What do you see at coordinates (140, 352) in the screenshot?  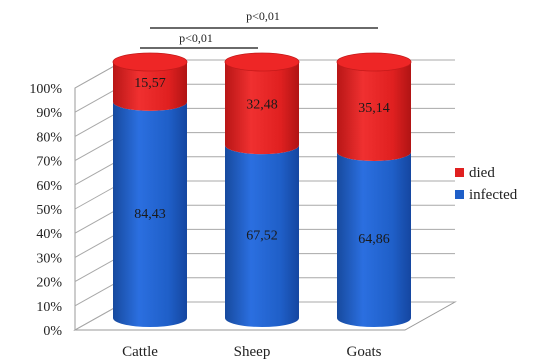 I see `x-category-label: Cattle` at bounding box center [140, 352].